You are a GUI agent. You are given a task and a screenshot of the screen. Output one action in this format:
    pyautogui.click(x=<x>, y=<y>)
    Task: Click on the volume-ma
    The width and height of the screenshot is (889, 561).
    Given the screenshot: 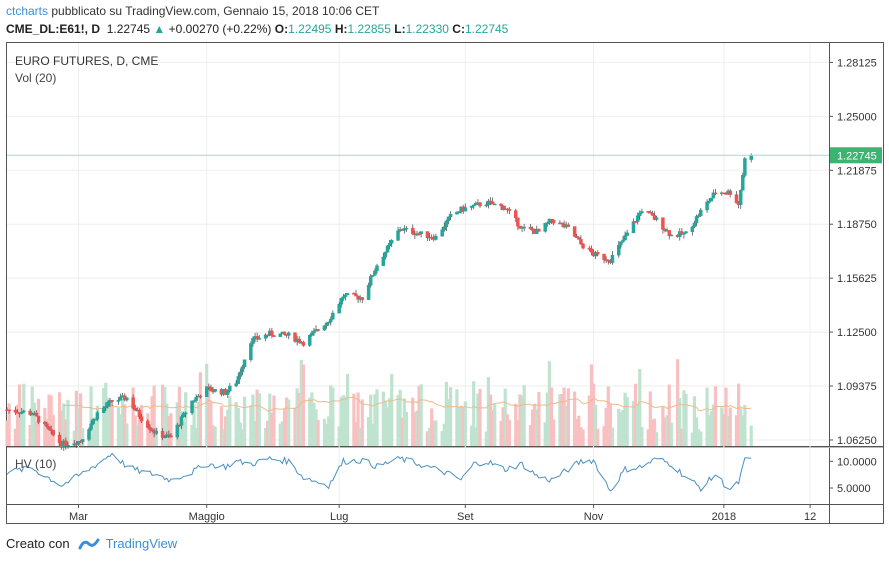 What is the action you would take?
    pyautogui.click(x=407, y=404)
    